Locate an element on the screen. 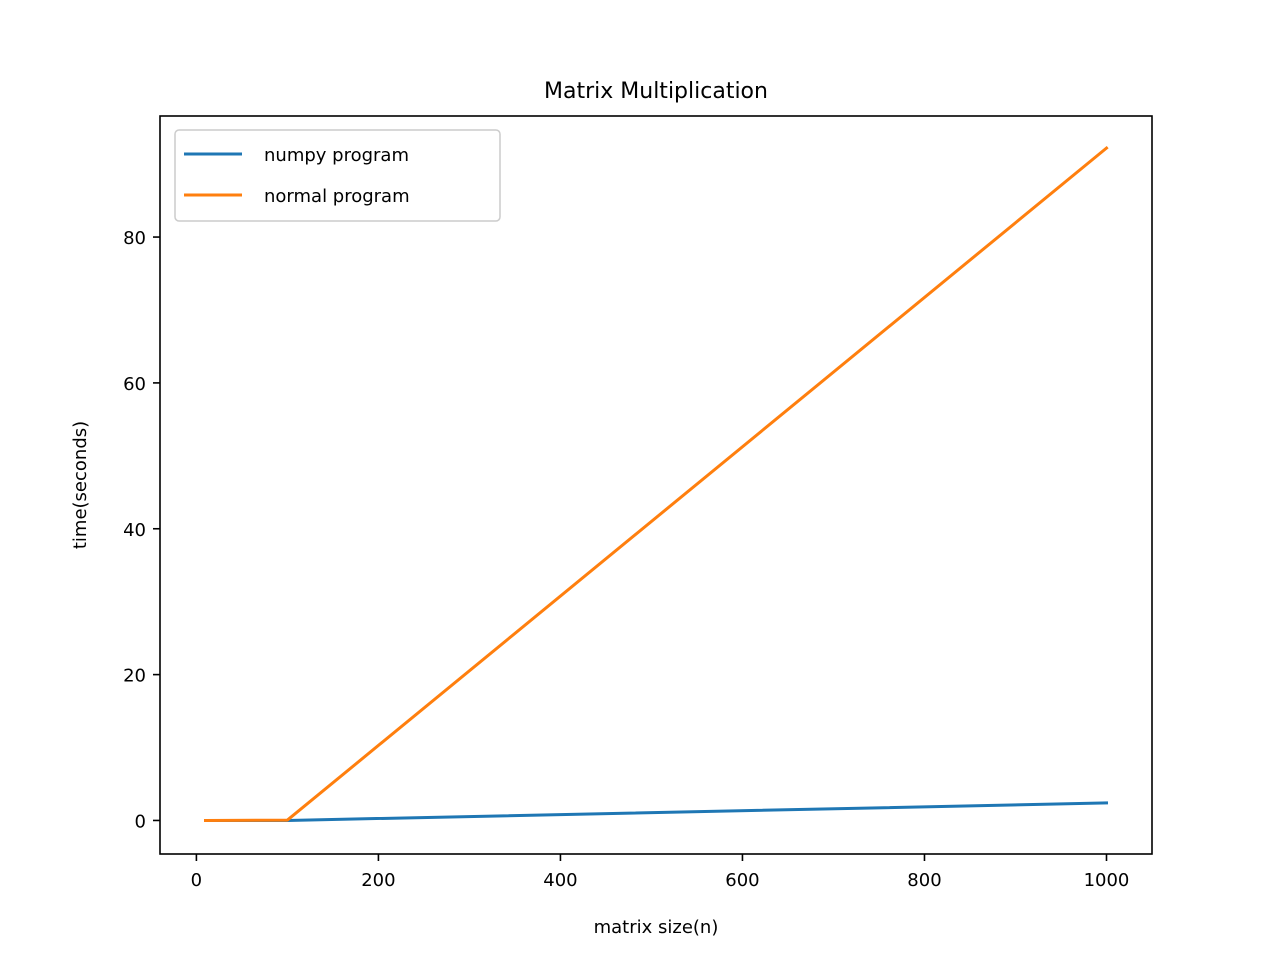 Image resolution: width=1280 pixels, height=960 pixels. chart-title: Matrix Multiplication is located at coordinates (656, 91).